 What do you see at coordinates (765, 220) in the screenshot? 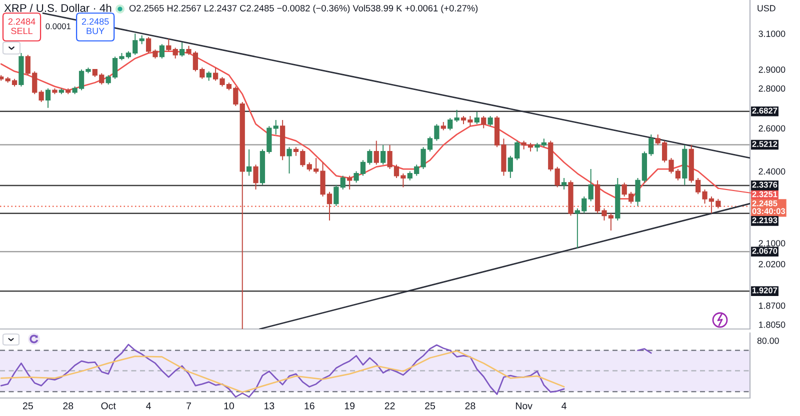
I see `ref-line-label: 2.2193` at bounding box center [765, 220].